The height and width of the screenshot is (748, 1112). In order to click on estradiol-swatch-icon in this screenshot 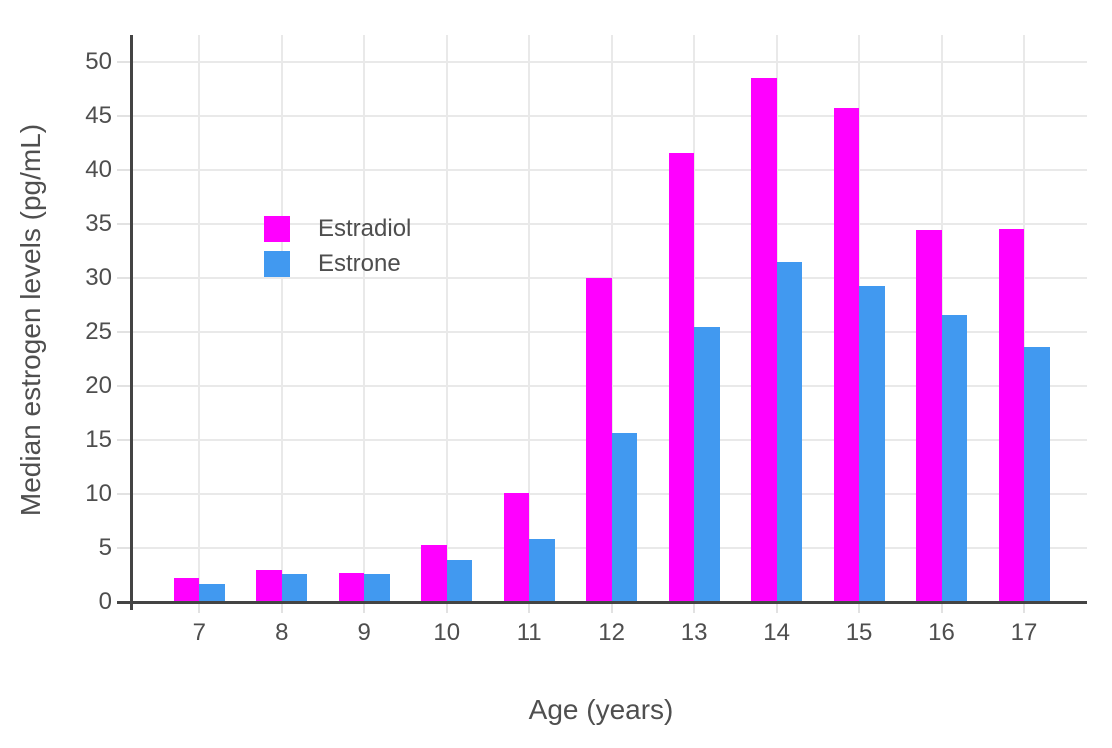, I will do `click(277, 229)`.